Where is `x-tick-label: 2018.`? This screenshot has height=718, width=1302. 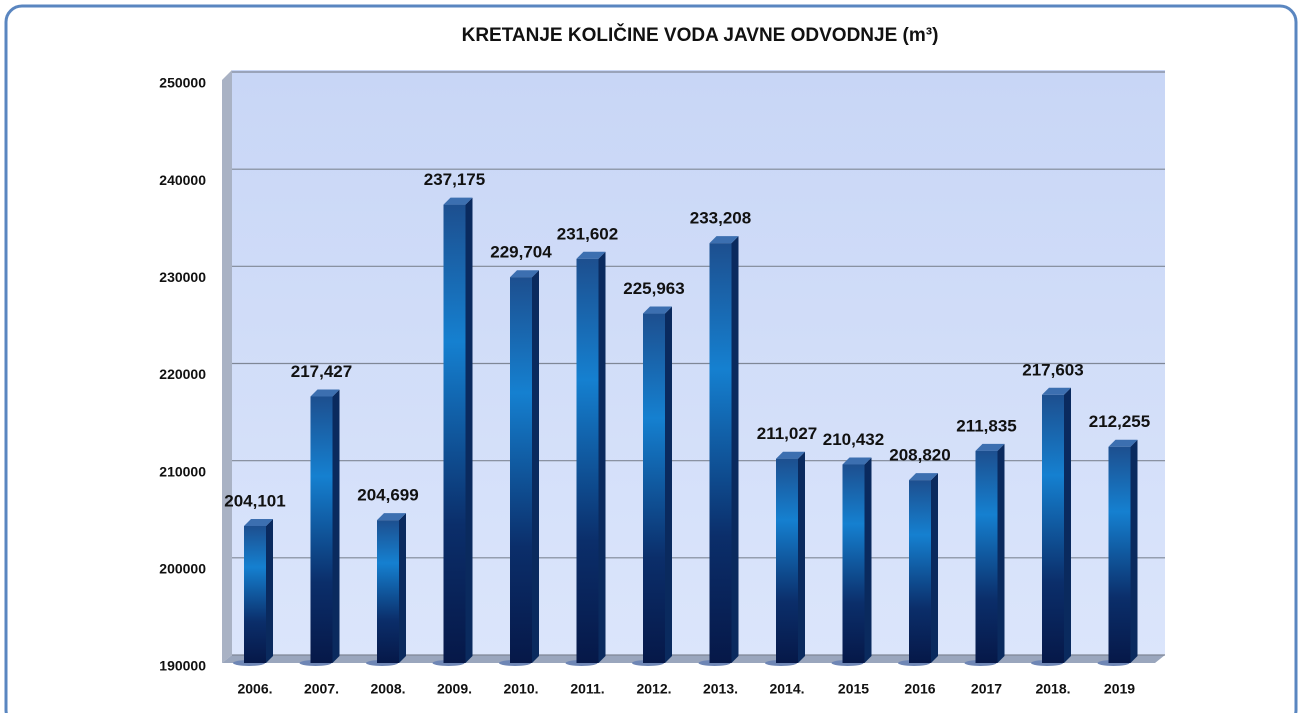 x-tick-label: 2018. is located at coordinates (1052, 689).